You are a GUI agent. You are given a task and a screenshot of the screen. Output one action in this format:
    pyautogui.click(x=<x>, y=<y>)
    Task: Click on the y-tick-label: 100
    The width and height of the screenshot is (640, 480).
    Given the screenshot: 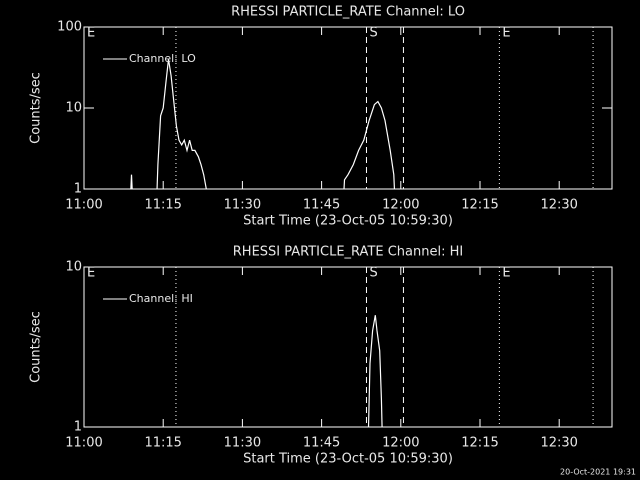 What is the action you would take?
    pyautogui.click(x=69, y=27)
    